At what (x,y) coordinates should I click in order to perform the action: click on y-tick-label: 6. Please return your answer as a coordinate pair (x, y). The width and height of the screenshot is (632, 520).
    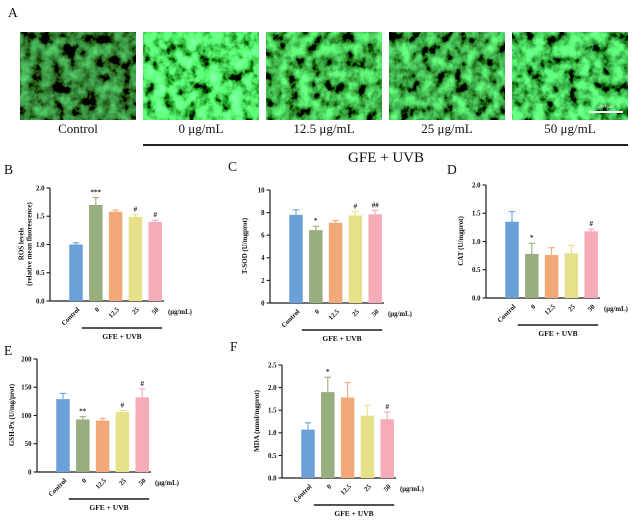
    Looking at the image, I should click on (263, 236).